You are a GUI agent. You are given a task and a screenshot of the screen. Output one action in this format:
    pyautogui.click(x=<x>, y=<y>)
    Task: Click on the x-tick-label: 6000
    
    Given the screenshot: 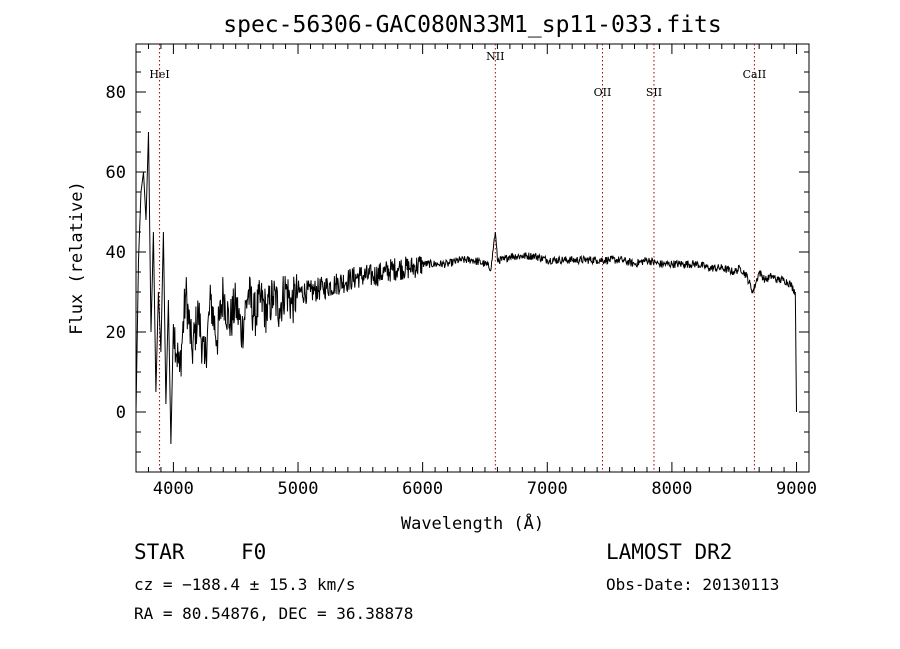 What is the action you would take?
    pyautogui.click(x=422, y=489)
    